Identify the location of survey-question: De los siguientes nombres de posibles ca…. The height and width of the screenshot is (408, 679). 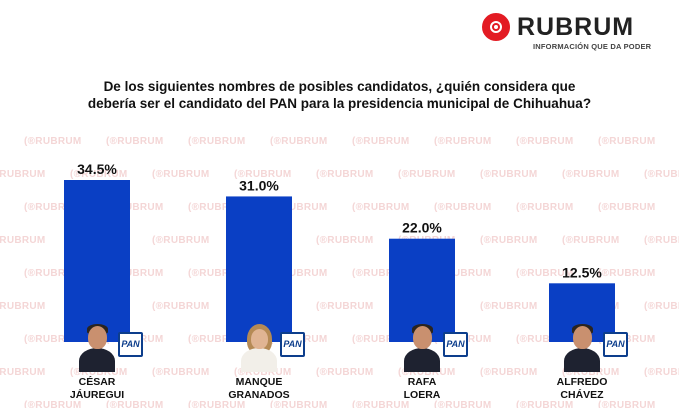
(339, 95).